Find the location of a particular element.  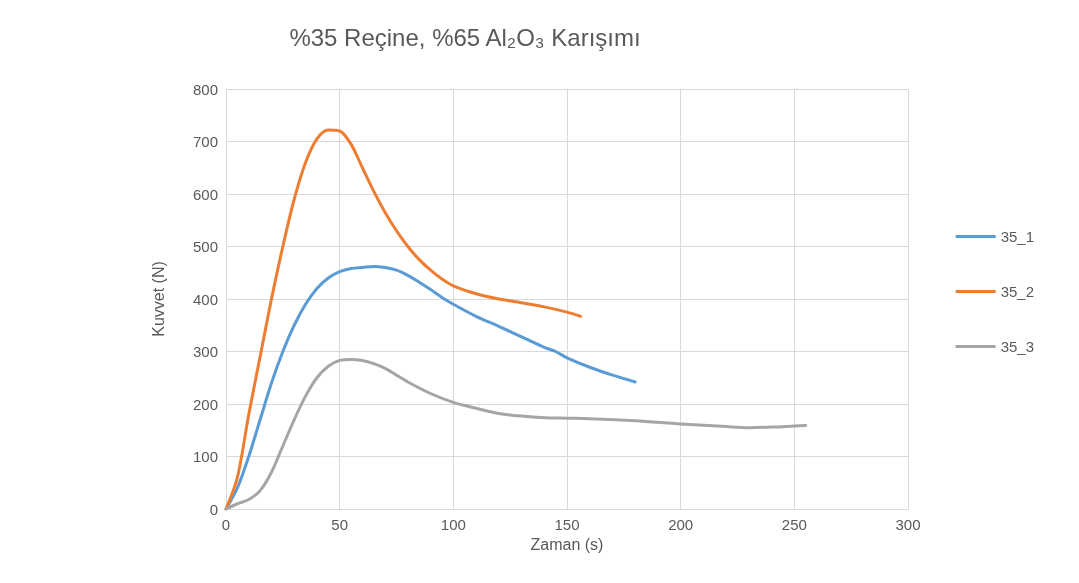

y-tick-label: 300 is located at coordinates (205, 351).